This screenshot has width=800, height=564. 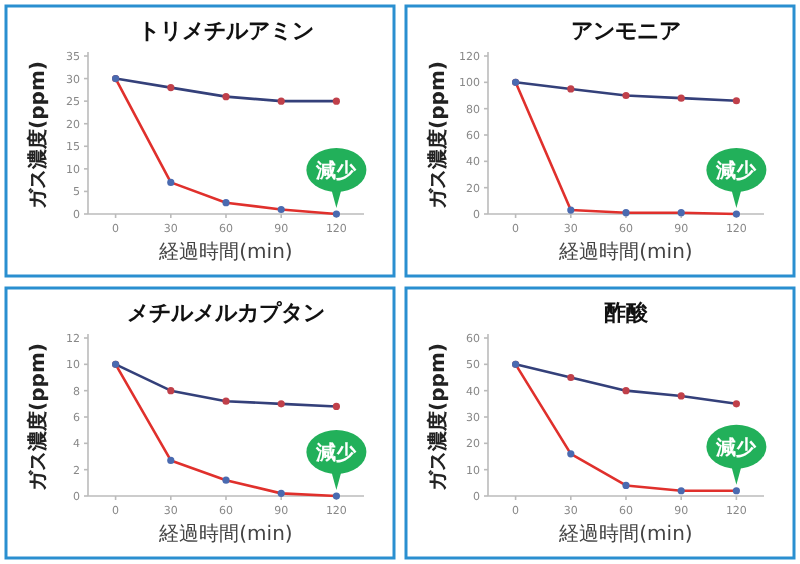 I want to click on chart-title: メチルメルカプタン, so click(x=226, y=313).